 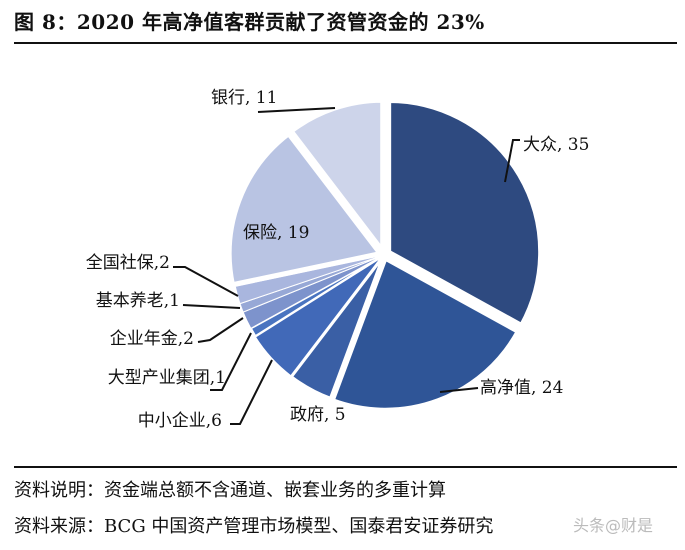 I want to click on slice-label-8: 保险, 19, so click(x=276, y=233).